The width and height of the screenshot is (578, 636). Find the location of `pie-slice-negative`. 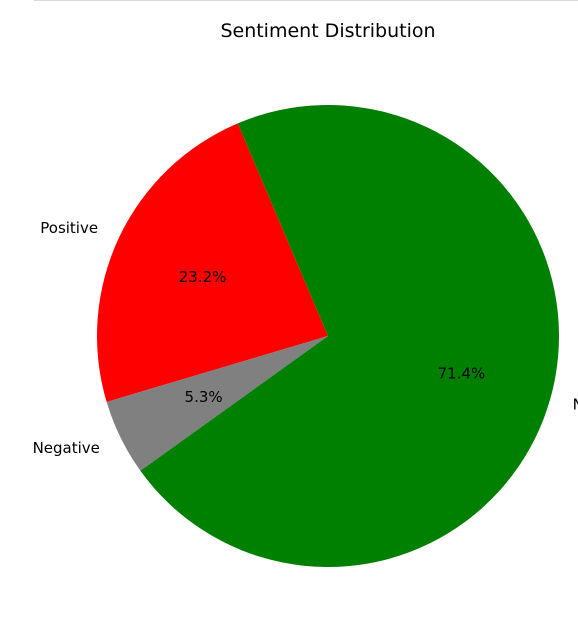

pie-slice-negative is located at coordinates (217, 403).